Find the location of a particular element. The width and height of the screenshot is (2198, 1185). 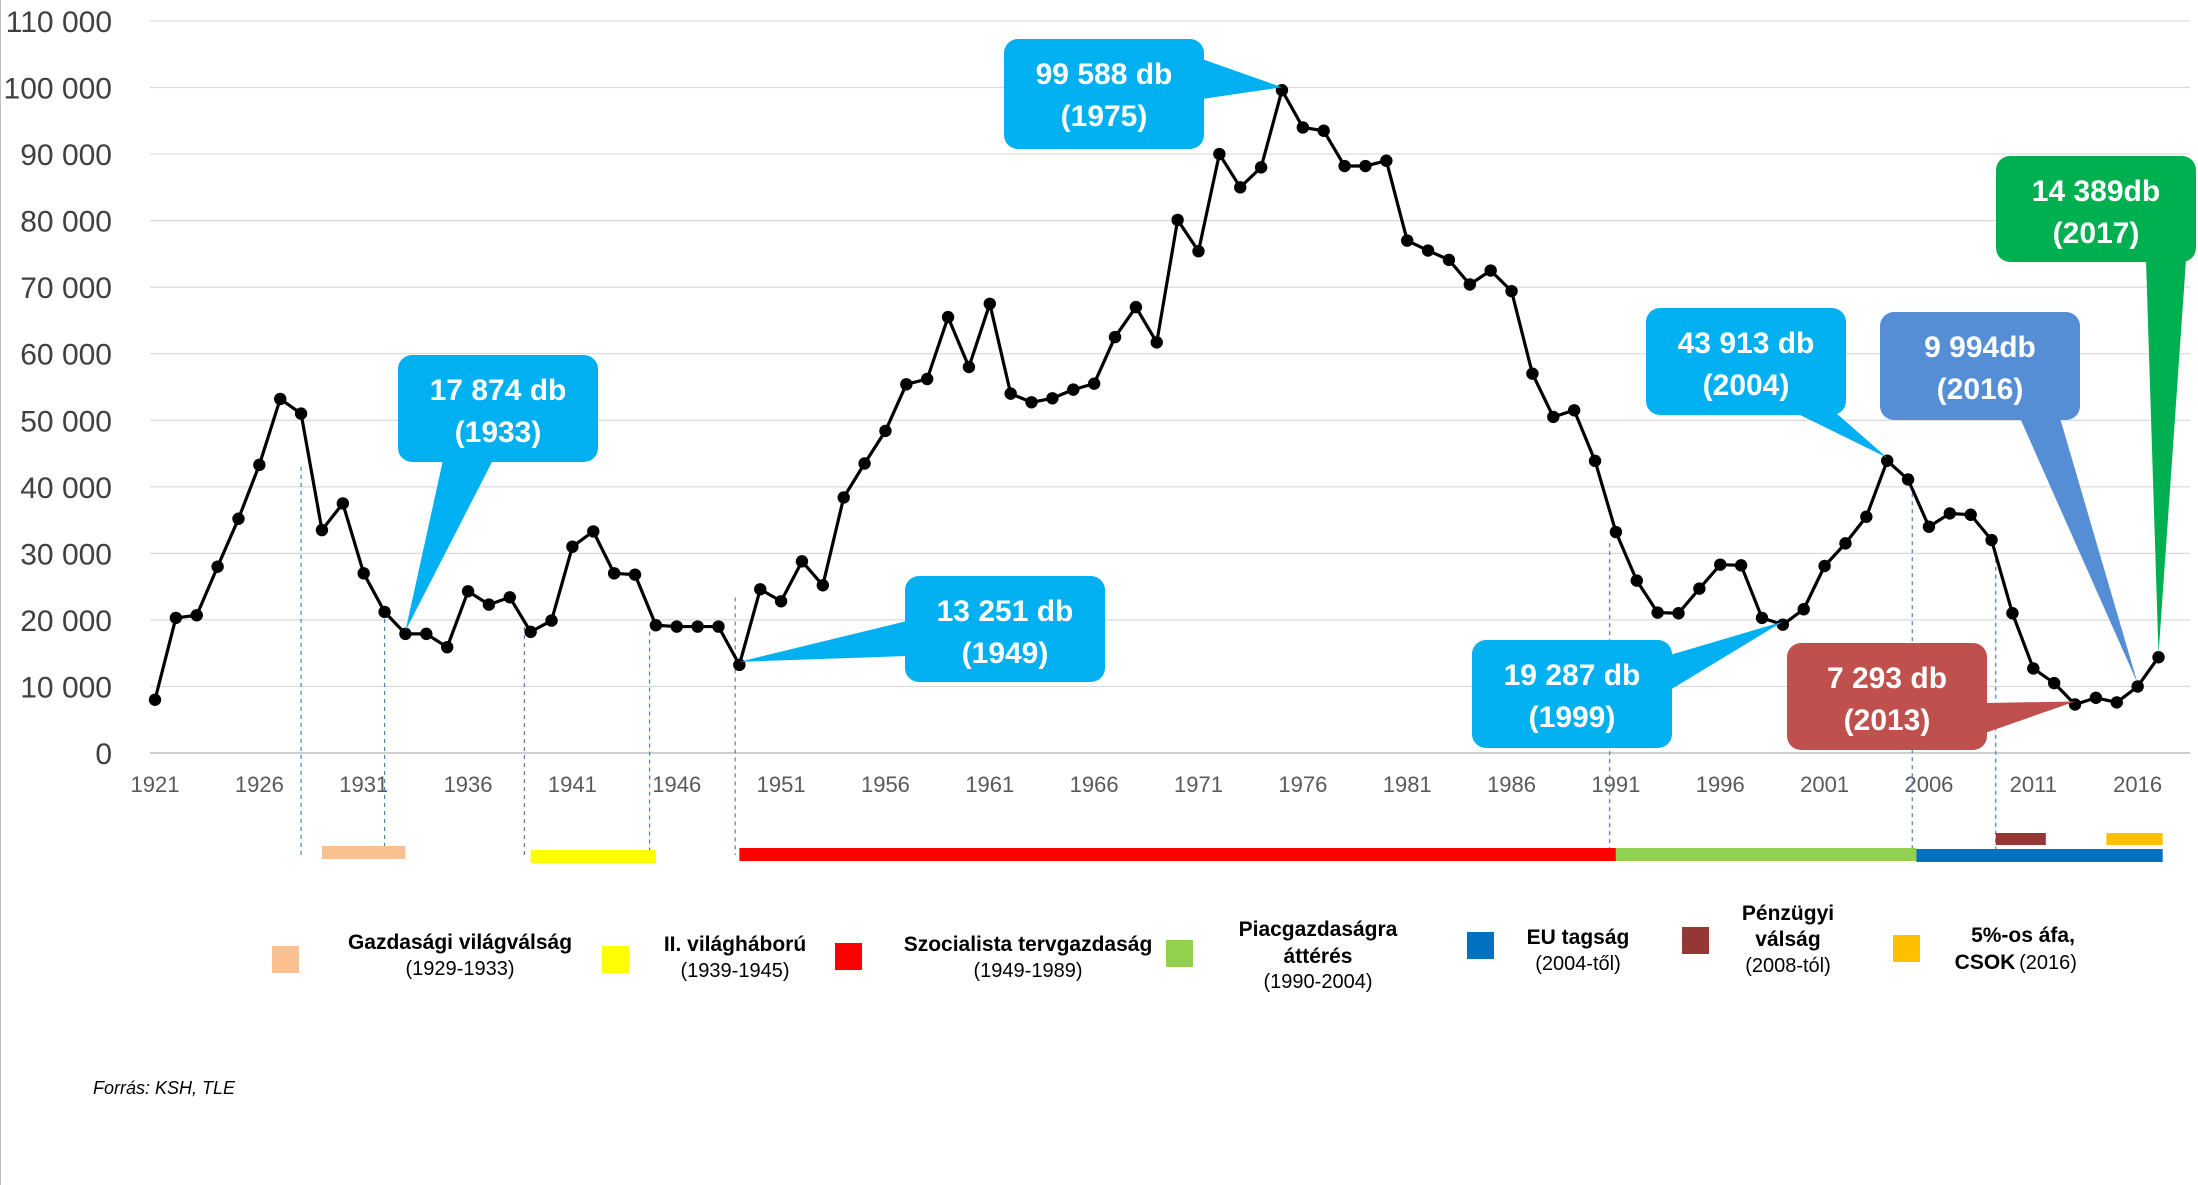

y-tick-label: 20 000 is located at coordinates (66, 621).